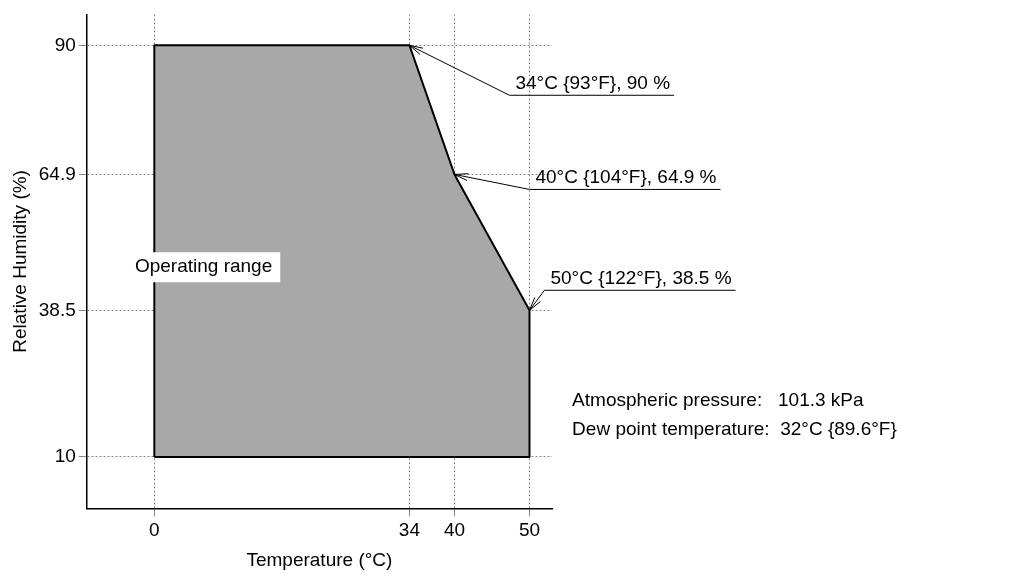 This screenshot has width=1018, height=581. I want to click on y-tick-label: 90, so click(65, 44).